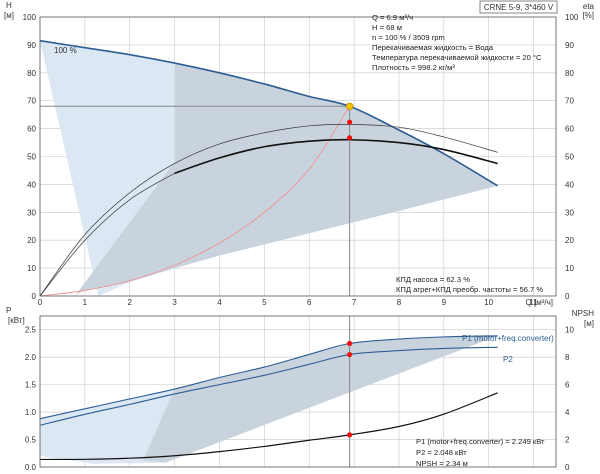 The image size is (600, 474). What do you see at coordinates (268, 426) in the screenshot?
I see `series-line-npsh` at bounding box center [268, 426].